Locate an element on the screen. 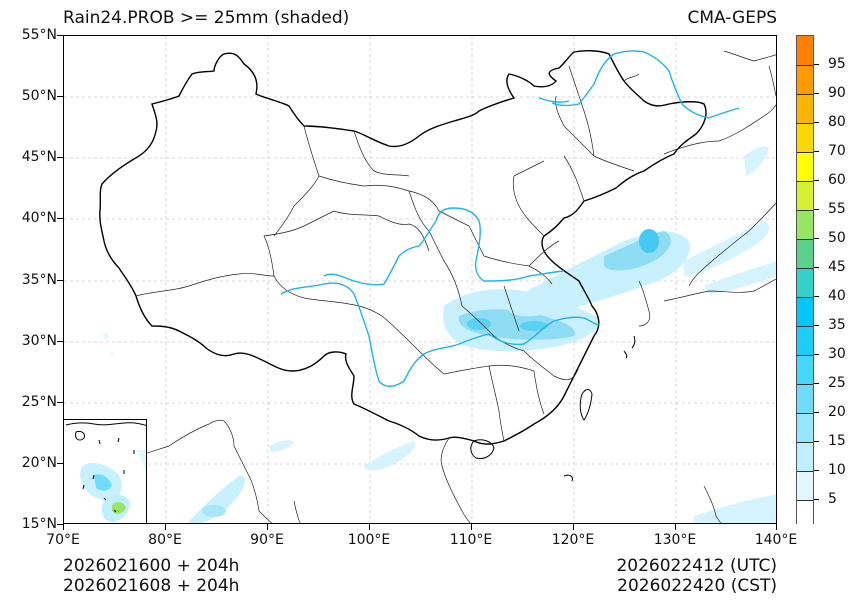  x-tick-label: 120°E is located at coordinates (573, 540).